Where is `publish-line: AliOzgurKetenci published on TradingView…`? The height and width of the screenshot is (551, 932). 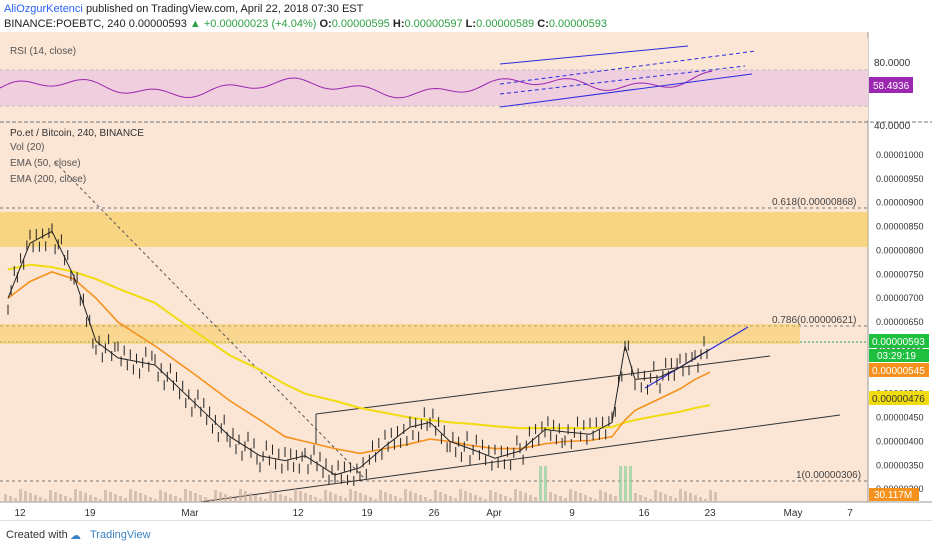
publish-line: AliOzgurKetenci published on TradingView… is located at coordinates (183, 9).